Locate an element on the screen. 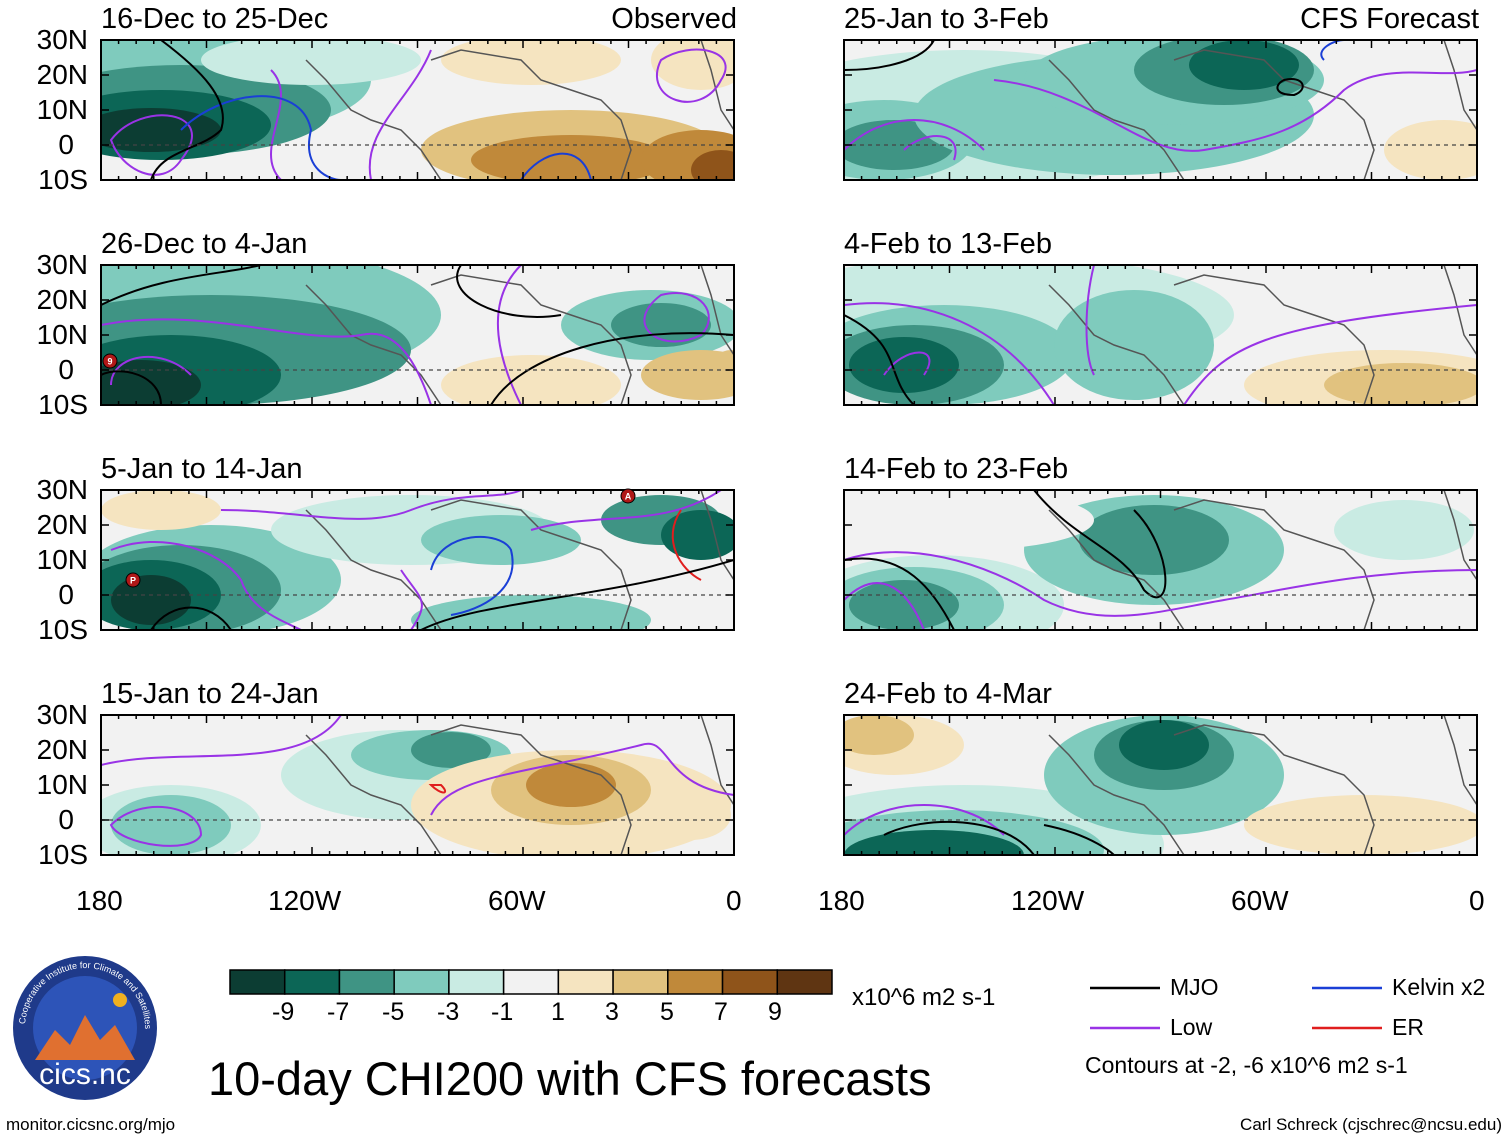  panel-1-type: Observed is located at coordinates (674, 19).